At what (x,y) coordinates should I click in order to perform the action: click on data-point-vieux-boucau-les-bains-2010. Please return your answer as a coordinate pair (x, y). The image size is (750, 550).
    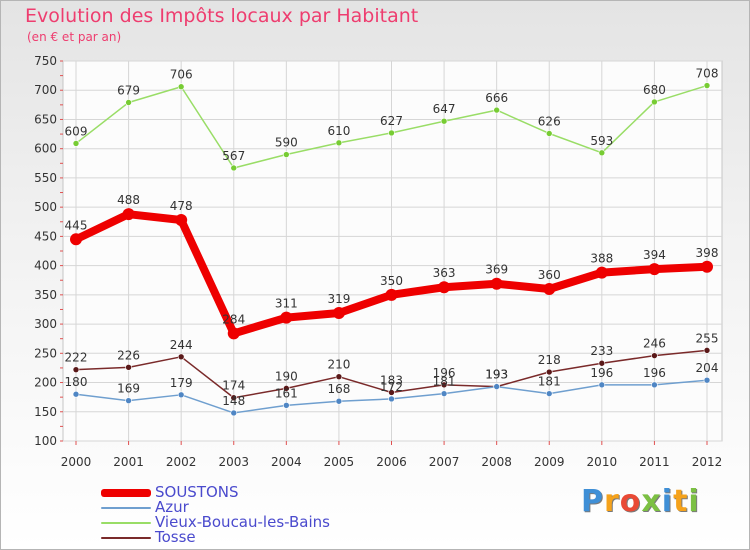
    Looking at the image, I should click on (602, 153).